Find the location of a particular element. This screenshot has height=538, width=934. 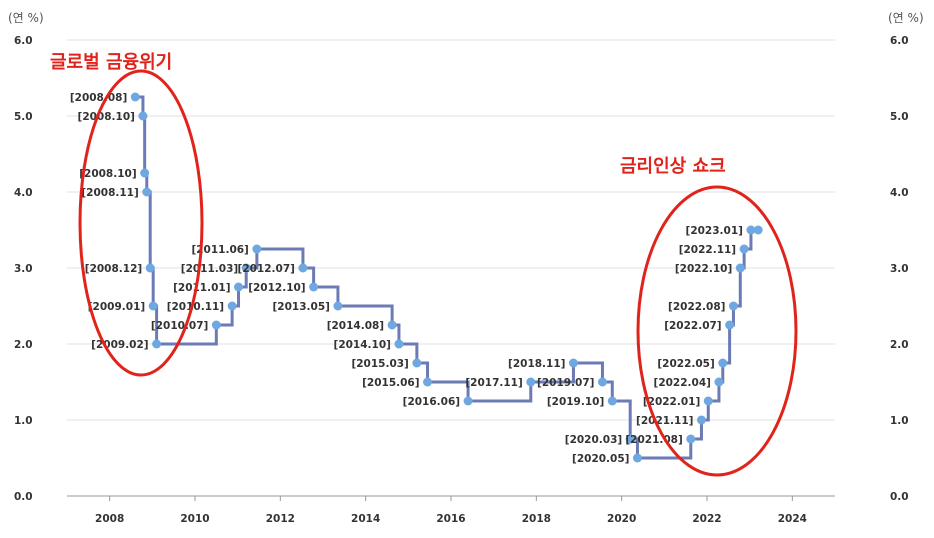

point-label: [2019.10] is located at coordinates (575, 402).